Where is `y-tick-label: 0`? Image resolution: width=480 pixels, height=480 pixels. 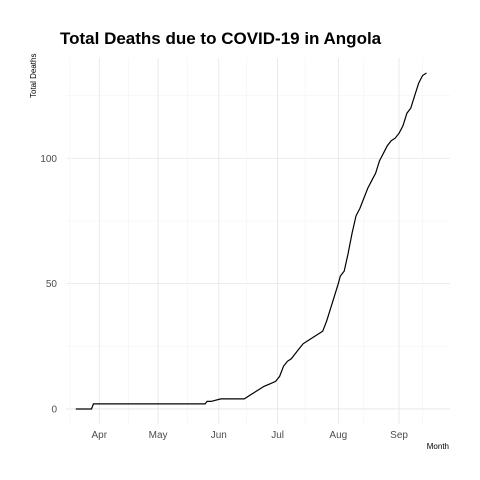
y-tick-label: 0 is located at coordinates (54, 409).